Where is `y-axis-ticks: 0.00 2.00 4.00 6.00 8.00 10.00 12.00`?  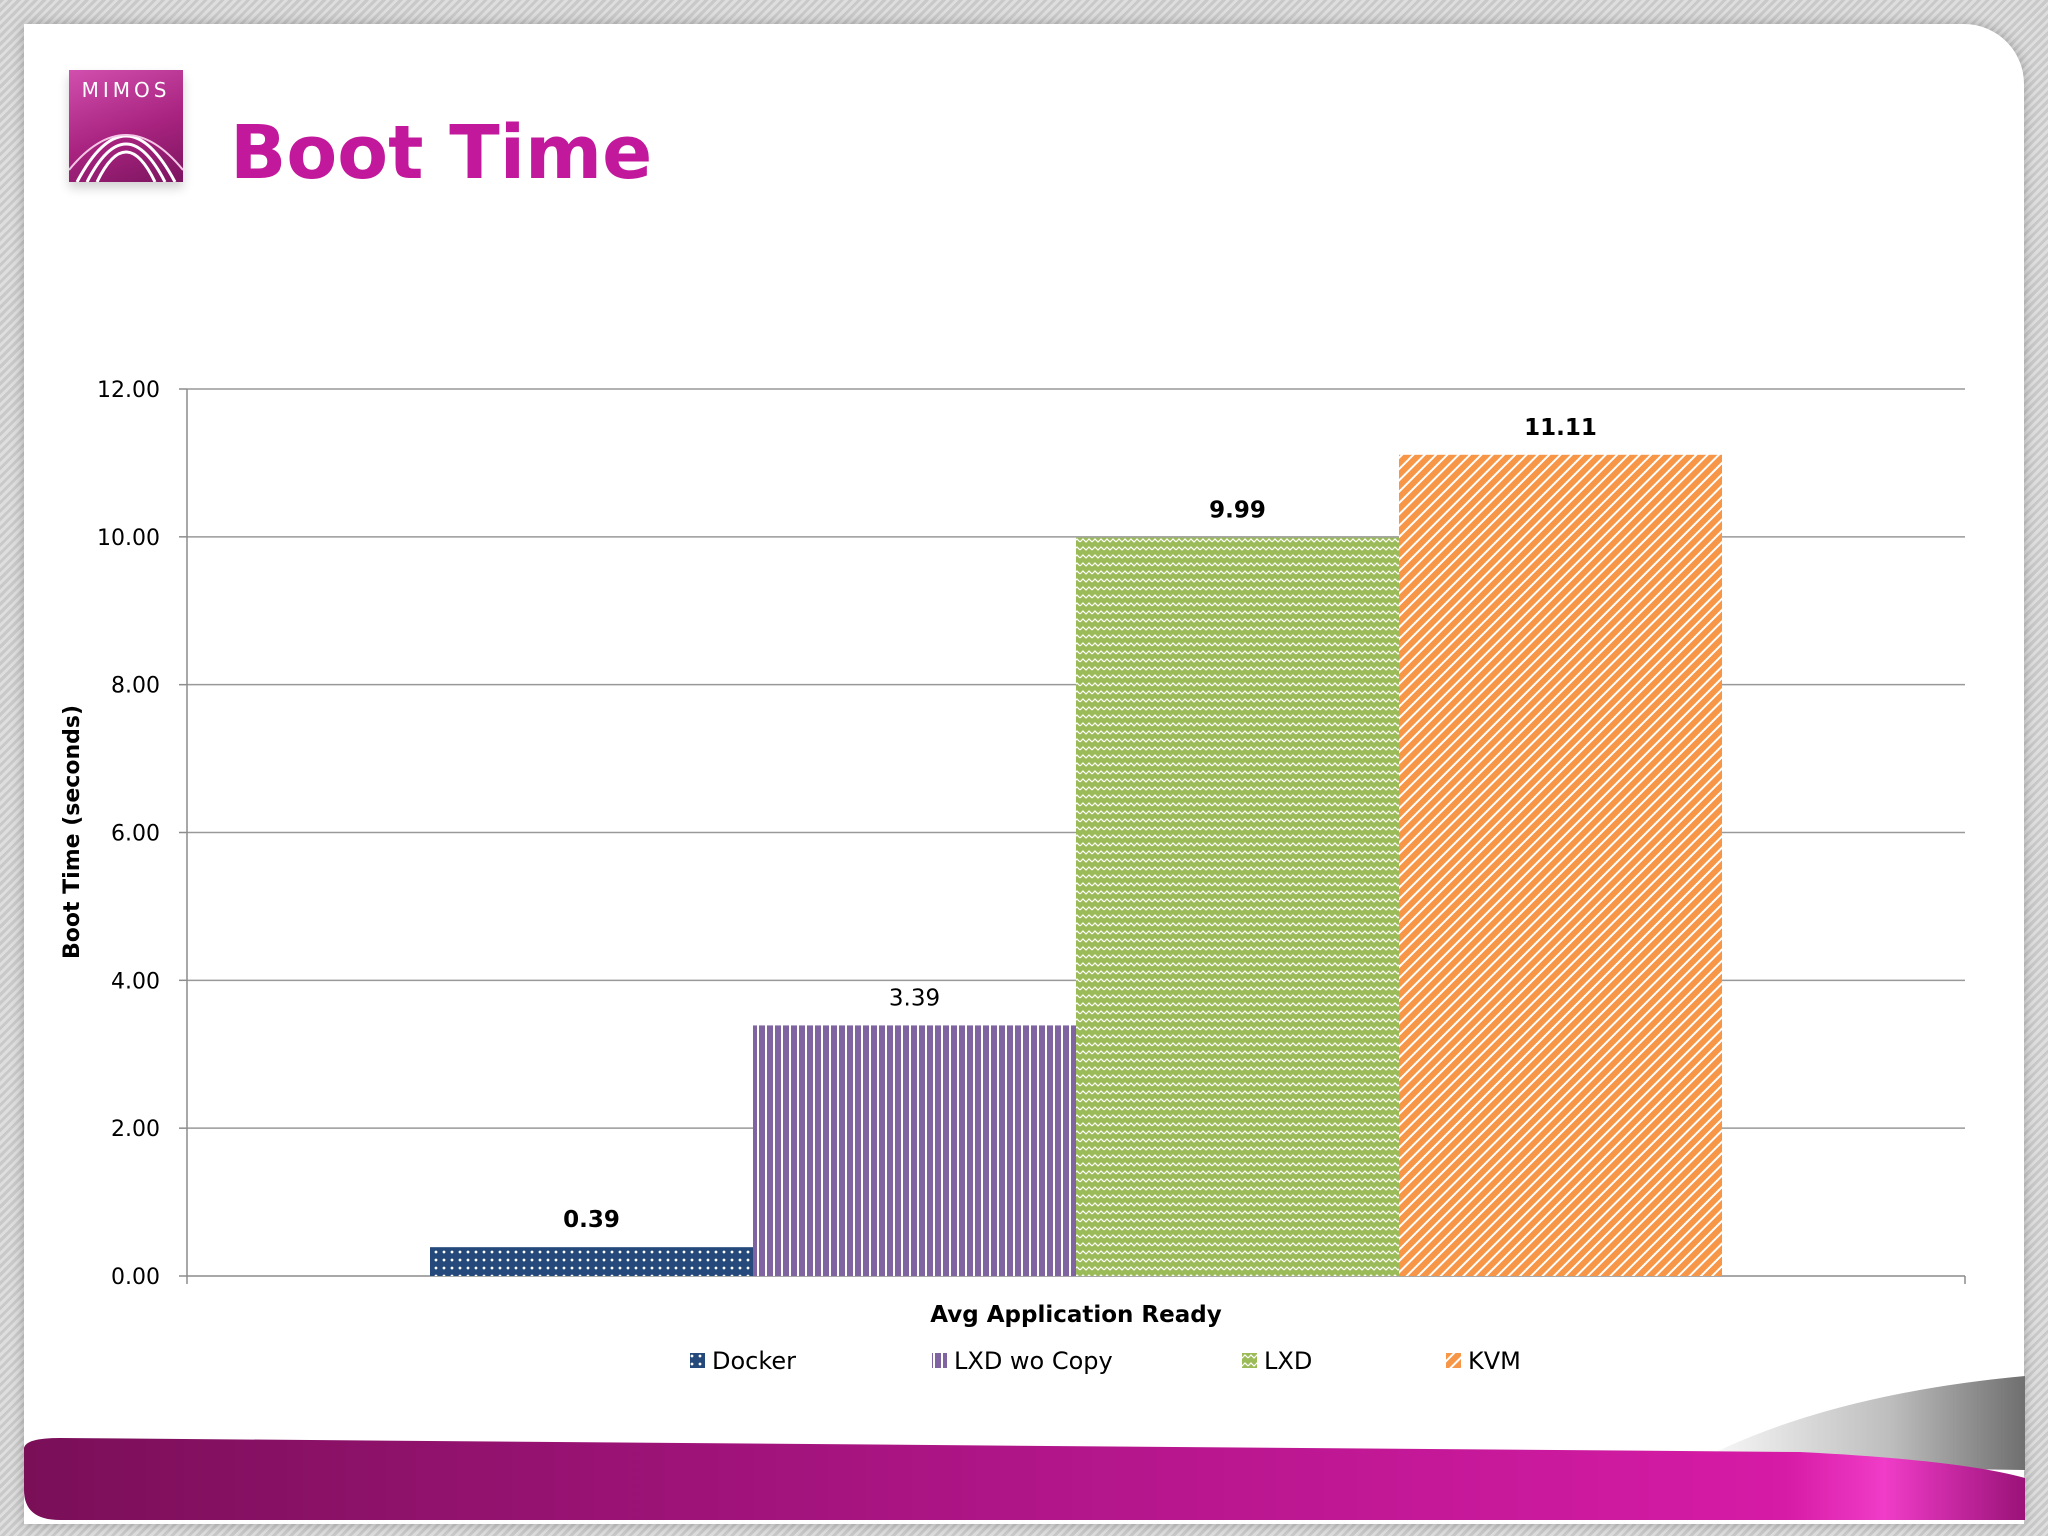 y-axis-ticks: 0.00 2.00 4.00 6.00 8.00 10.00 12.00 is located at coordinates (128, 834).